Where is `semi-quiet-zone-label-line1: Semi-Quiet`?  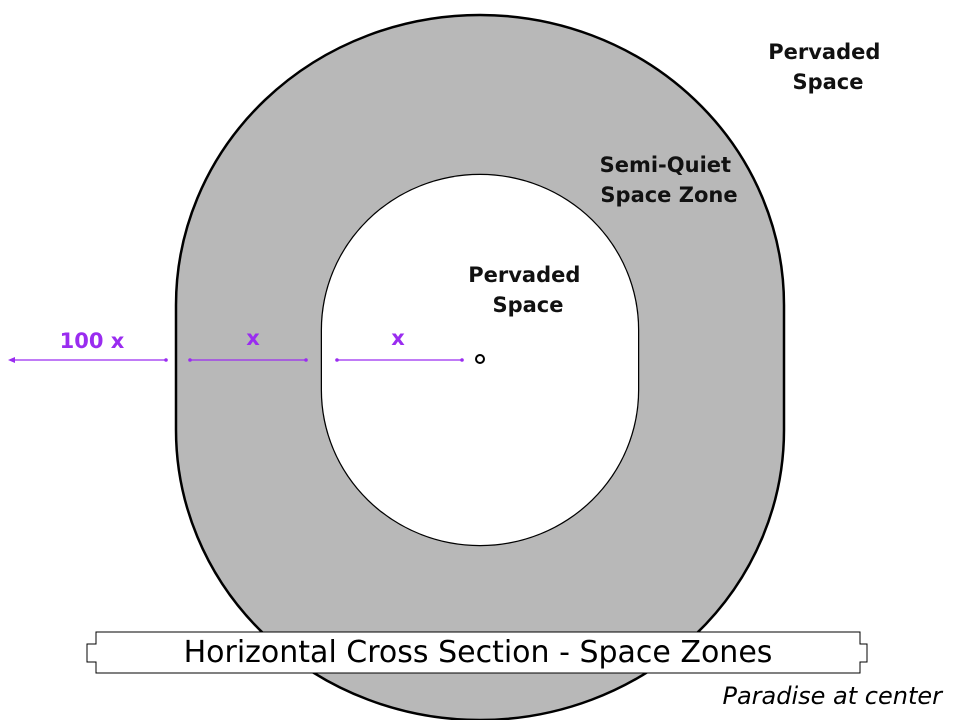
semi-quiet-zone-label-line1: Semi-Quiet is located at coordinates (665, 165).